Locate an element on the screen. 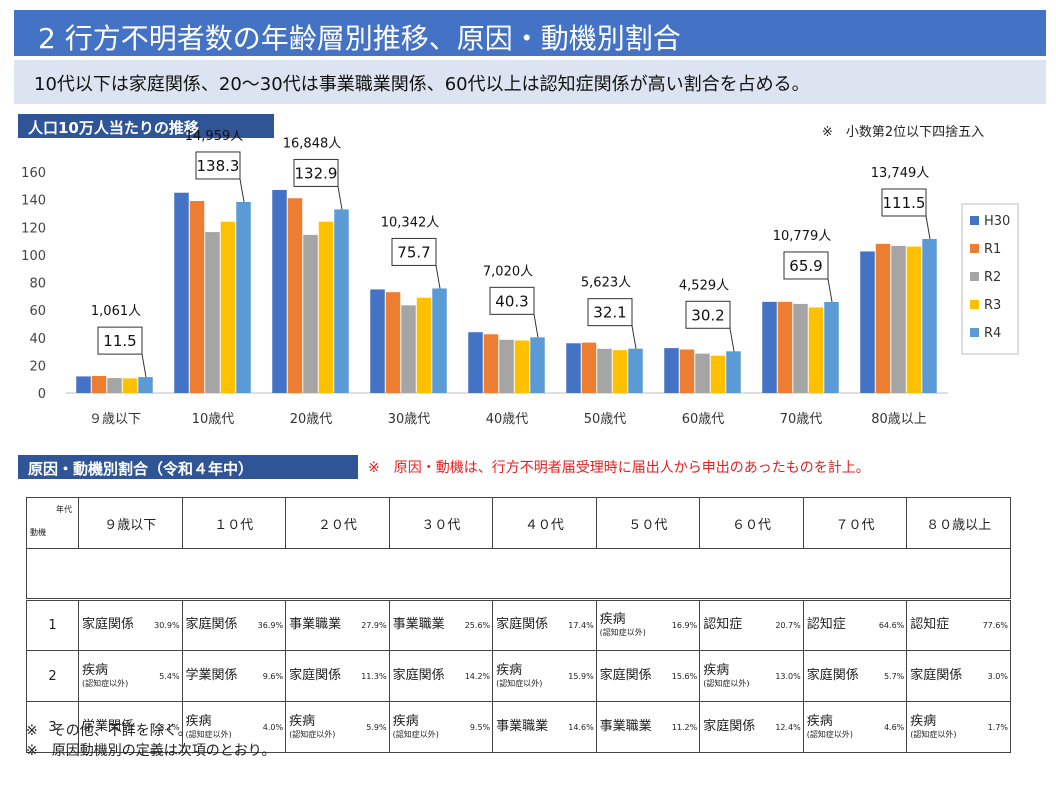 Image resolution: width=1056 pixels, height=792 pixels. footnote-2: ※ 原因動機別の定義は次項のとおり。 is located at coordinates (151, 751).